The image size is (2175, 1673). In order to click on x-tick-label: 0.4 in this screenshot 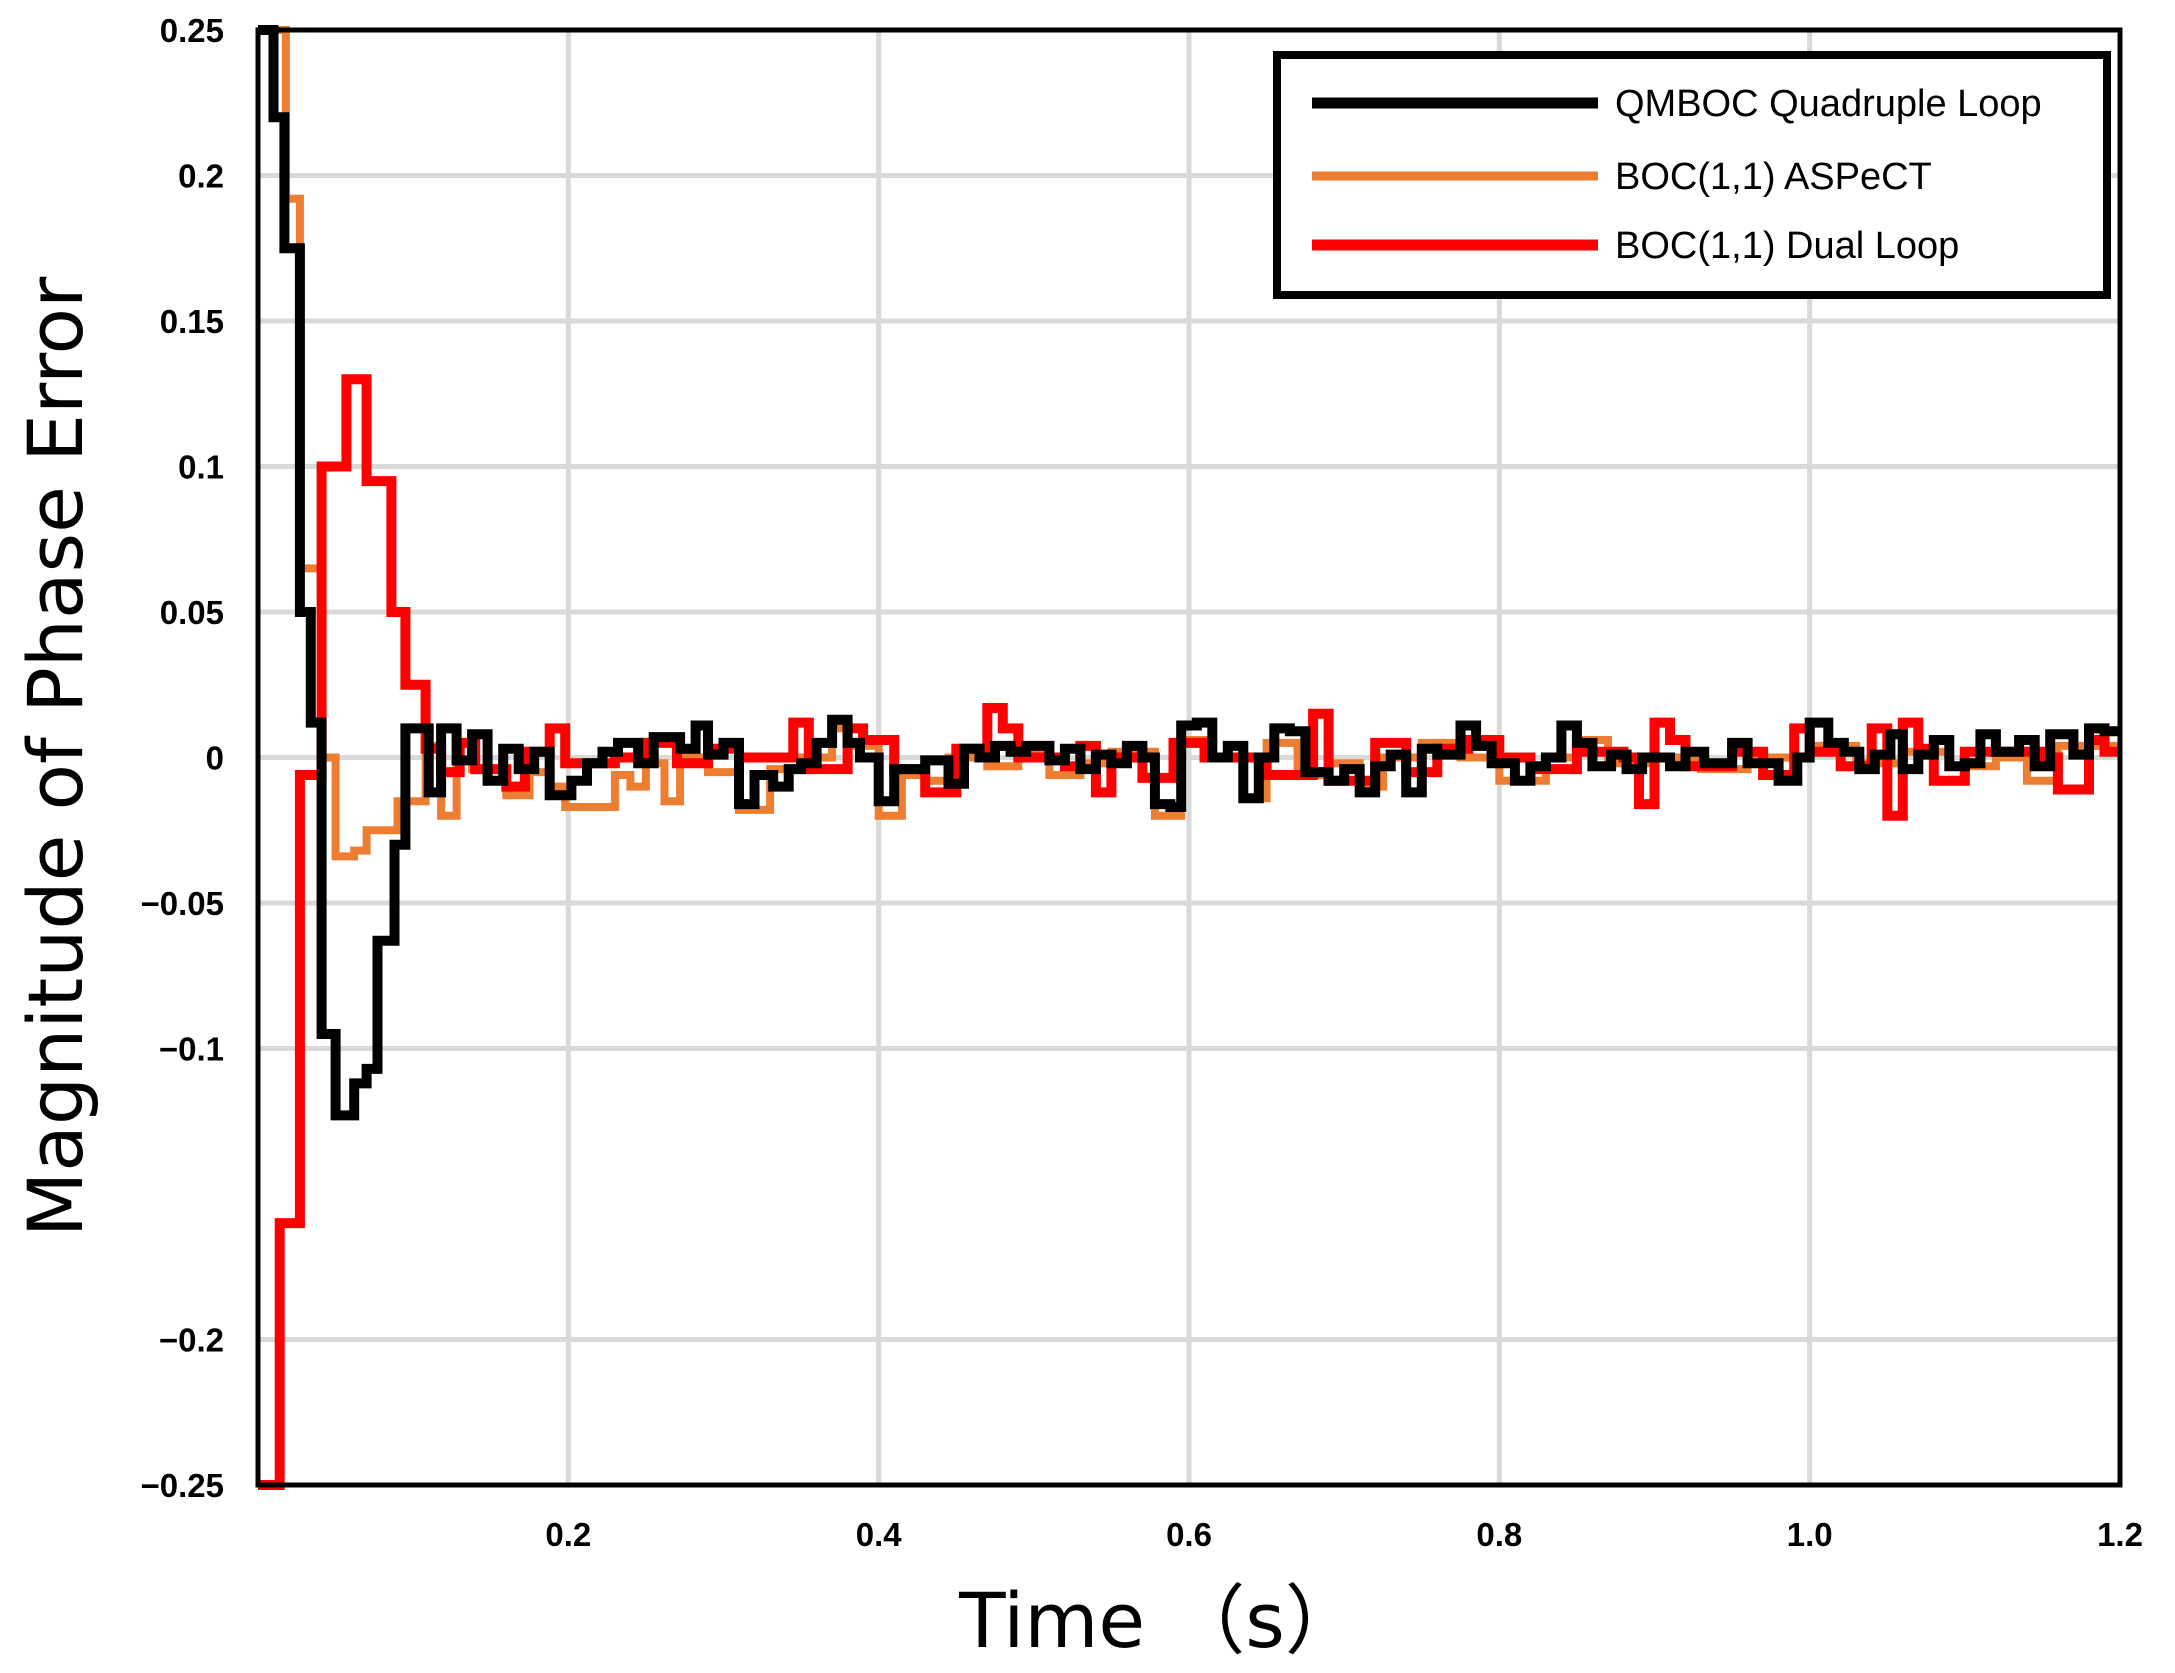, I will do `click(879, 1534)`.